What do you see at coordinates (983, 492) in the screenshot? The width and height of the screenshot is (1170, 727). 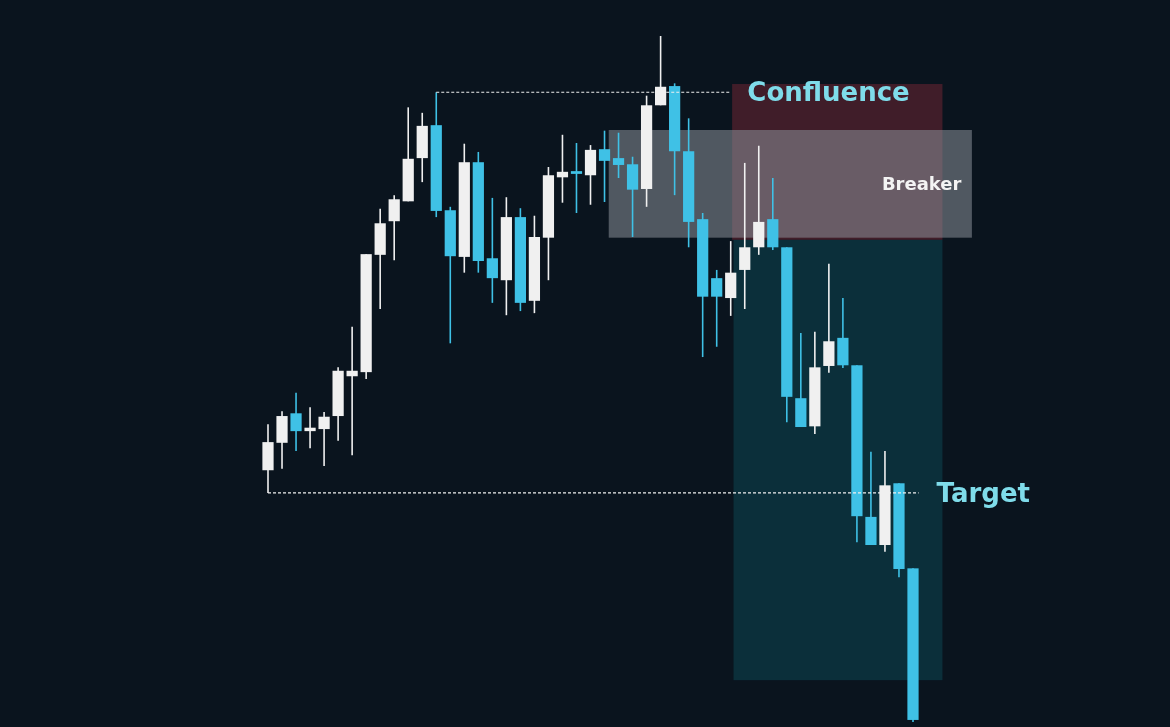 I see `ref-line-label: Target` at bounding box center [983, 492].